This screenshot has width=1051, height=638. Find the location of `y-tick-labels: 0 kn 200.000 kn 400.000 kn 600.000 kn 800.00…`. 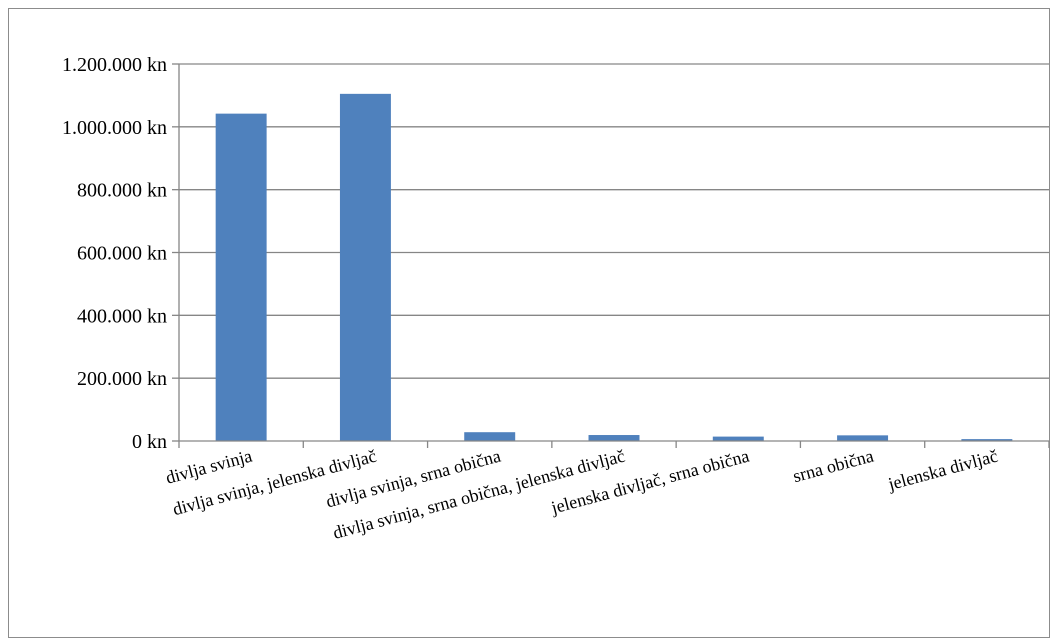

y-tick-labels: 0 kn 200.000 kn 400.000 kn 600.000 kn 800.00… is located at coordinates (114, 253).